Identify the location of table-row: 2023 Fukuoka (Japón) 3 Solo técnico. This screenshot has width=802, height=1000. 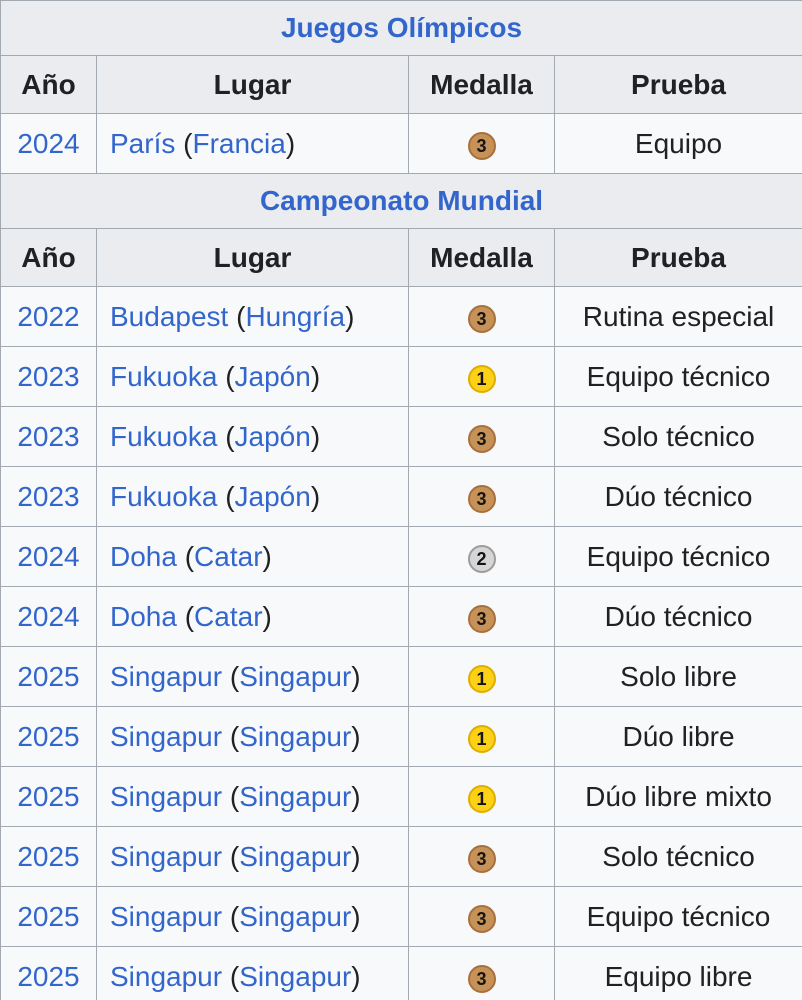
(401, 436).